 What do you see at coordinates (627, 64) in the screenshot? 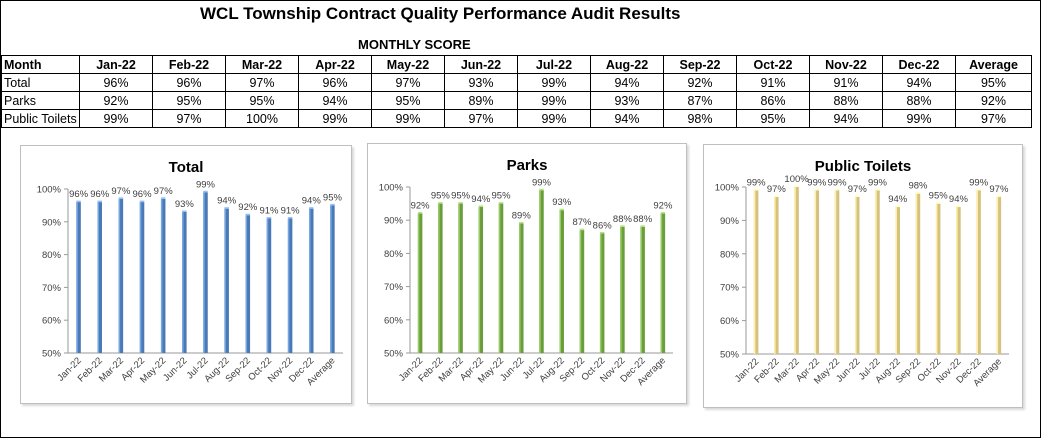
I see `column-header: Aug-22` at bounding box center [627, 64].